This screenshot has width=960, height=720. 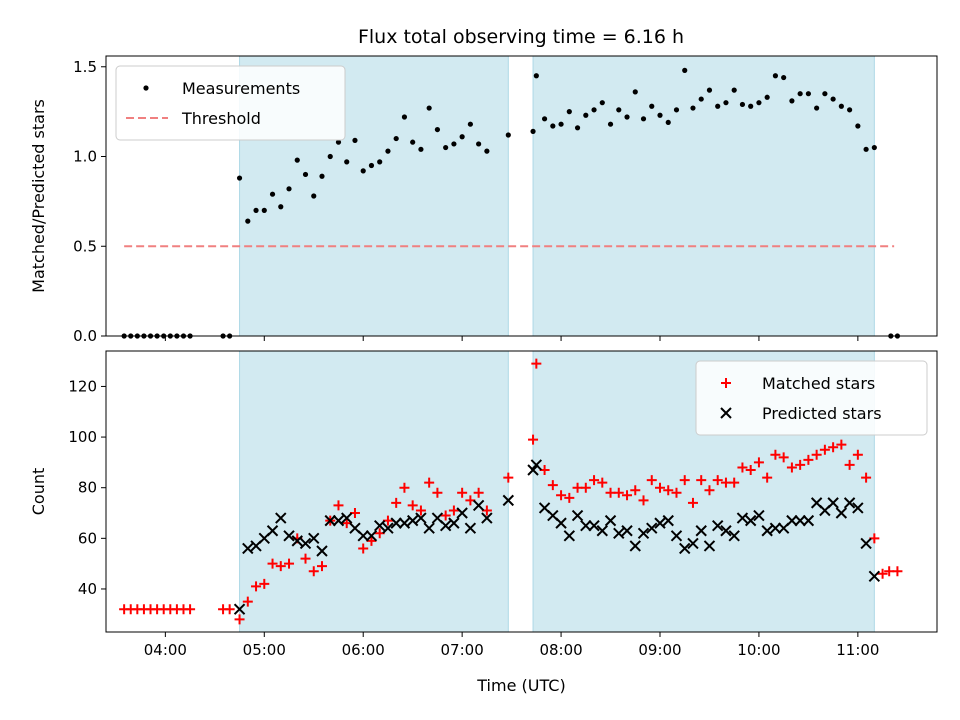 I want to click on x-tick-label: 09:00, so click(x=659, y=650).